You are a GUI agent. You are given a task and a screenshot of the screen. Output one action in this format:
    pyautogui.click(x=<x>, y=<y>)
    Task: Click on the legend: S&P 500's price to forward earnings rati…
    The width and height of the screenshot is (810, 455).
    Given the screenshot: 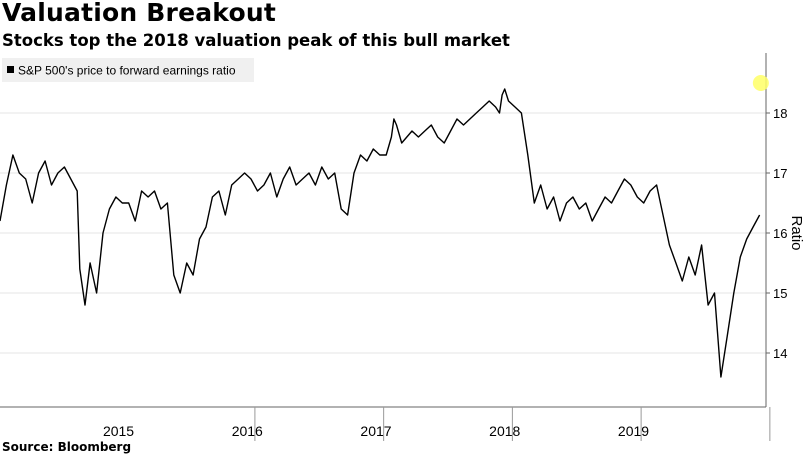 What is the action you would take?
    pyautogui.click(x=128, y=70)
    